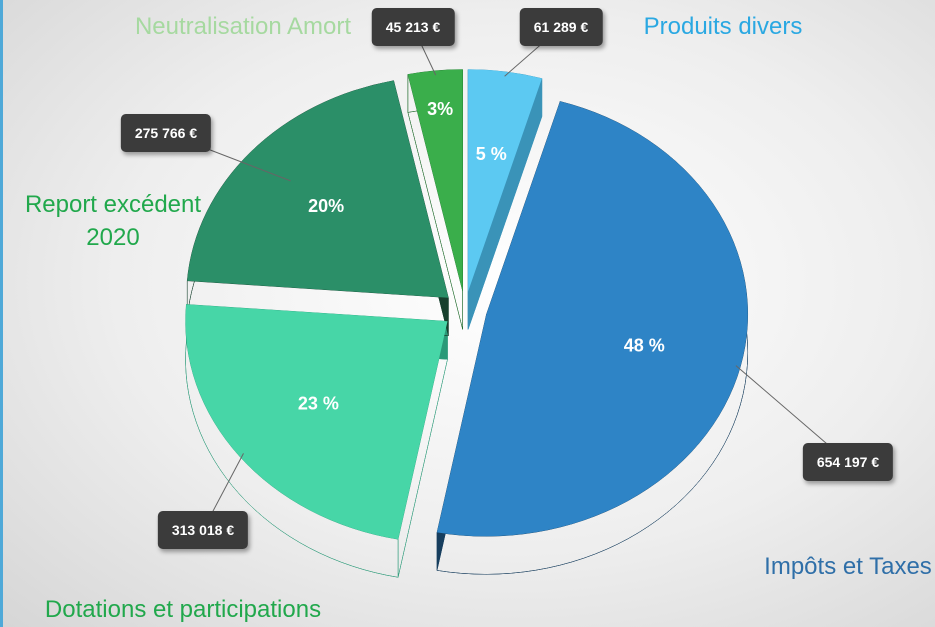 Image resolution: width=935 pixels, height=627 pixels. I want to click on category-label: Impôts et Taxes, so click(848, 566).